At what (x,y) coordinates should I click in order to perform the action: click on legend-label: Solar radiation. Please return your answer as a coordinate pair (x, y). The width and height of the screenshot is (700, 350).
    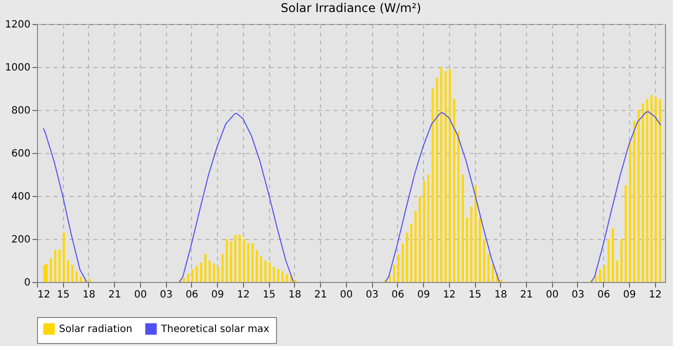
    Looking at the image, I should click on (95, 329).